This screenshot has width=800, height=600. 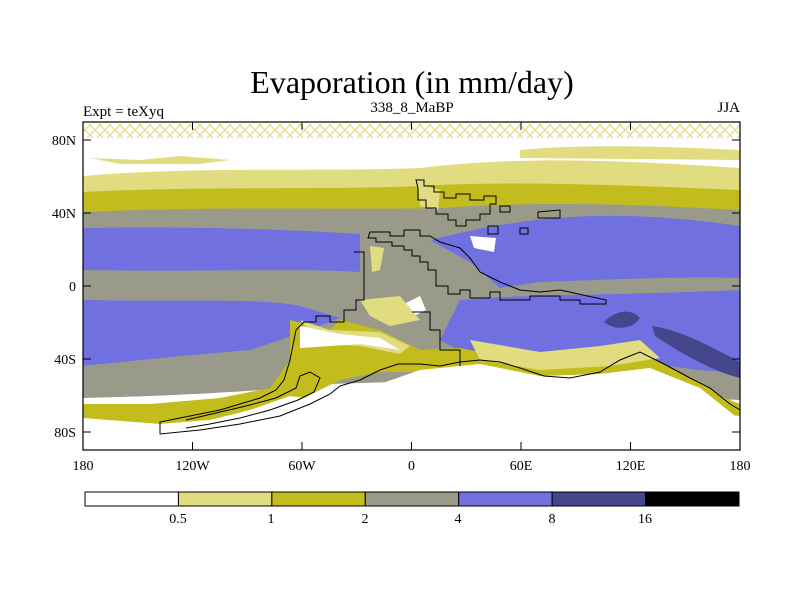 What do you see at coordinates (728, 108) in the screenshot?
I see `season-label: JJA` at bounding box center [728, 108].